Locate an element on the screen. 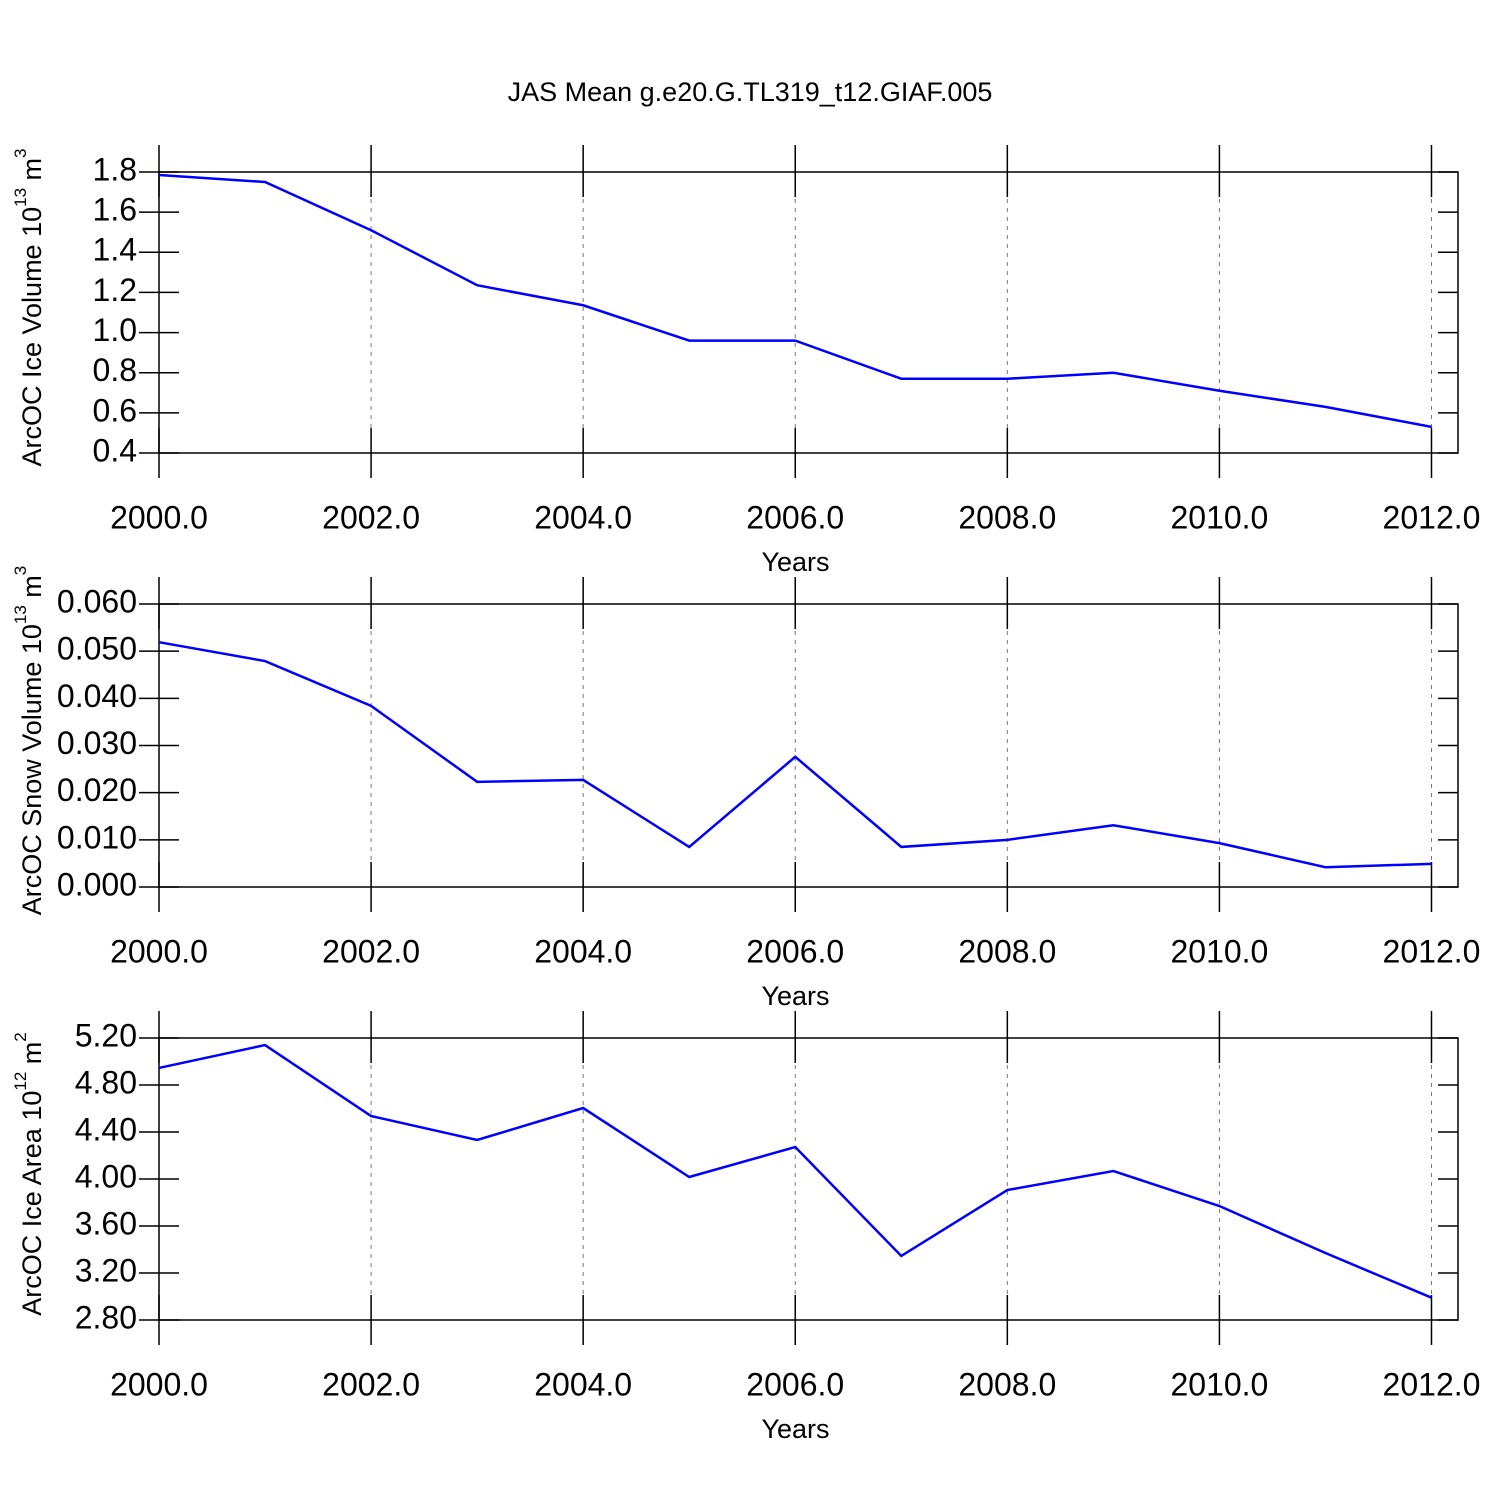 The image size is (1500, 1500). superscript: 2 is located at coordinates (20, 1036).